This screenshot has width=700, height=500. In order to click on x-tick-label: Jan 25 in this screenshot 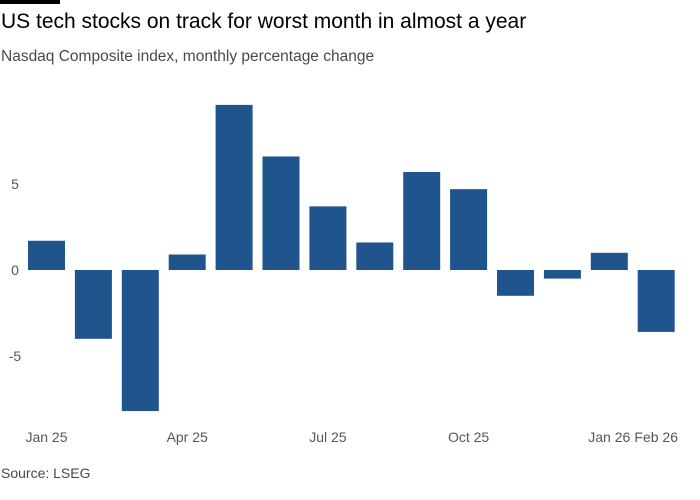, I will do `click(46, 437)`.